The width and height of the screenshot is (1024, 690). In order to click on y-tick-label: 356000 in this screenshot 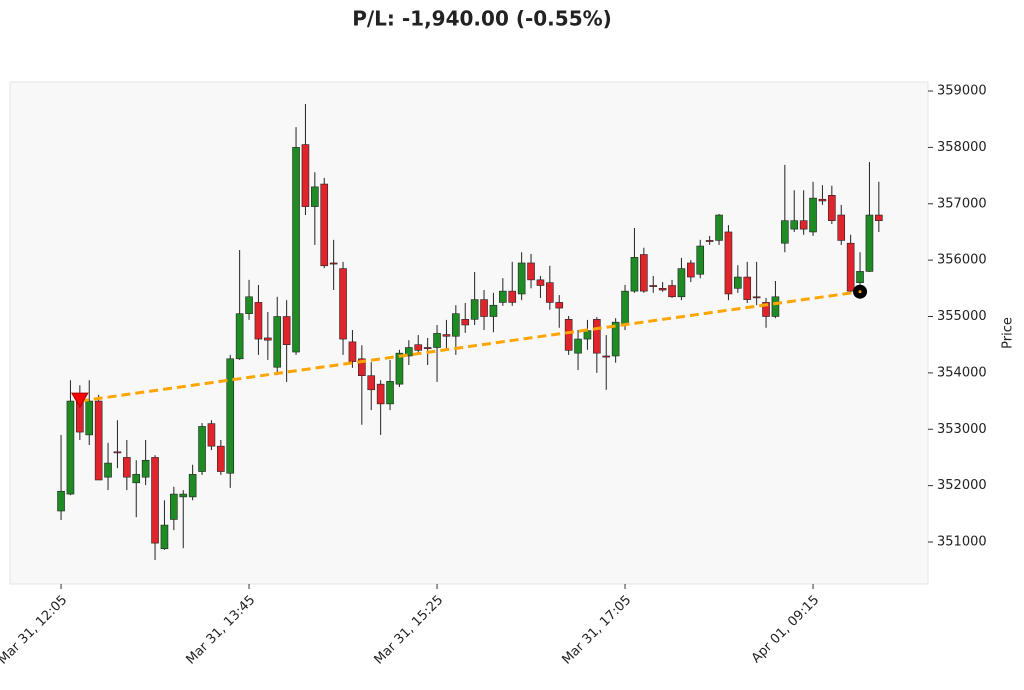, I will do `click(962, 260)`.